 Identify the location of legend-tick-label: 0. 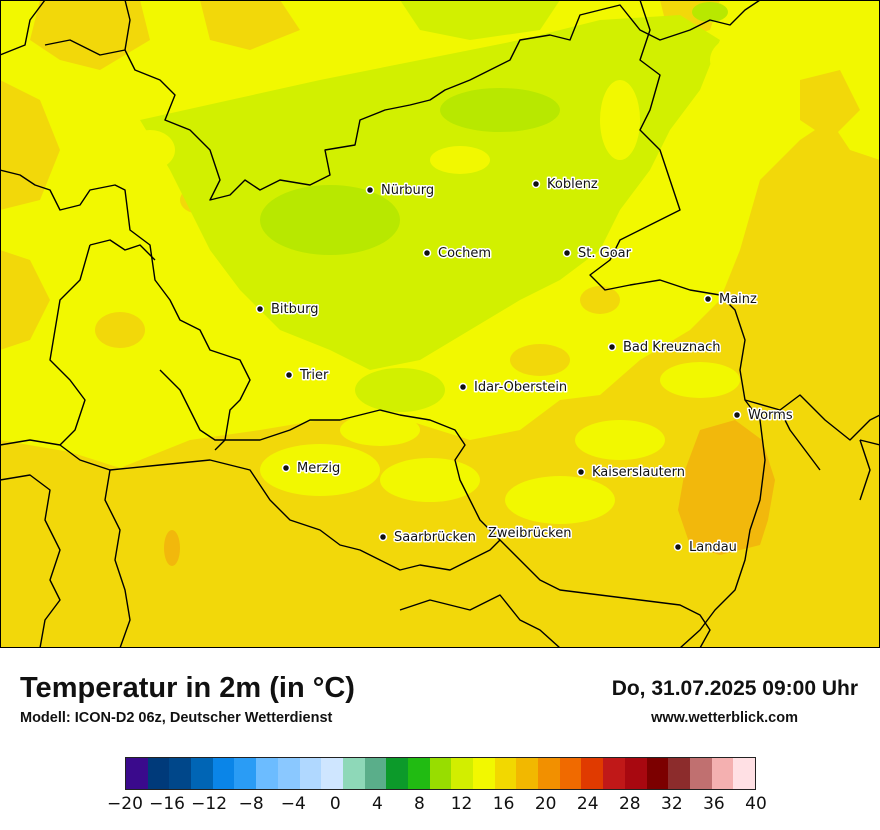
(335, 804).